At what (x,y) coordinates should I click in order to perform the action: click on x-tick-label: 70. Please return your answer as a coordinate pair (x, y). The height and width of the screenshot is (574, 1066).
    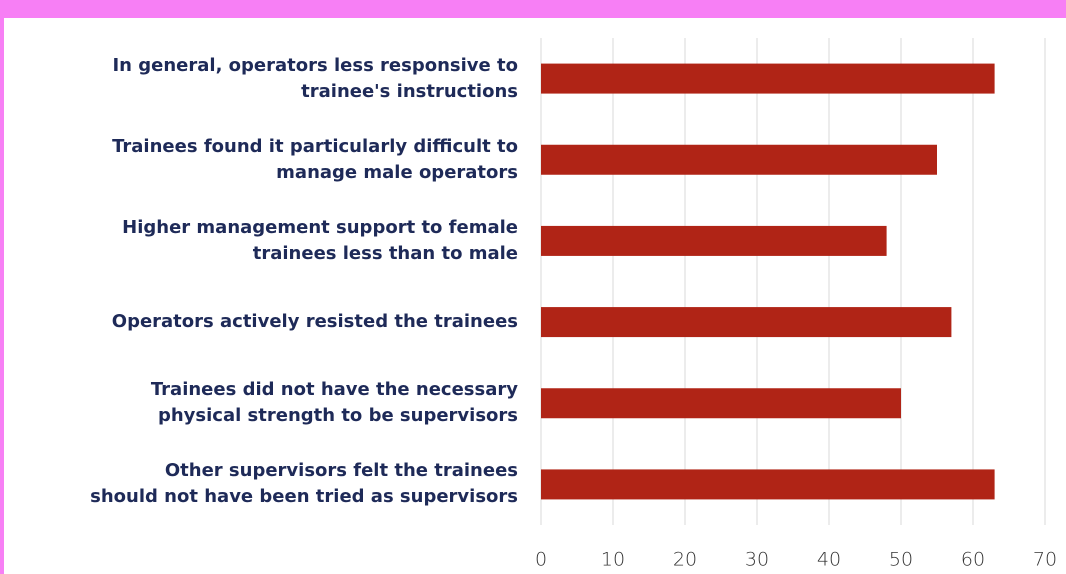
    Looking at the image, I should click on (1045, 560).